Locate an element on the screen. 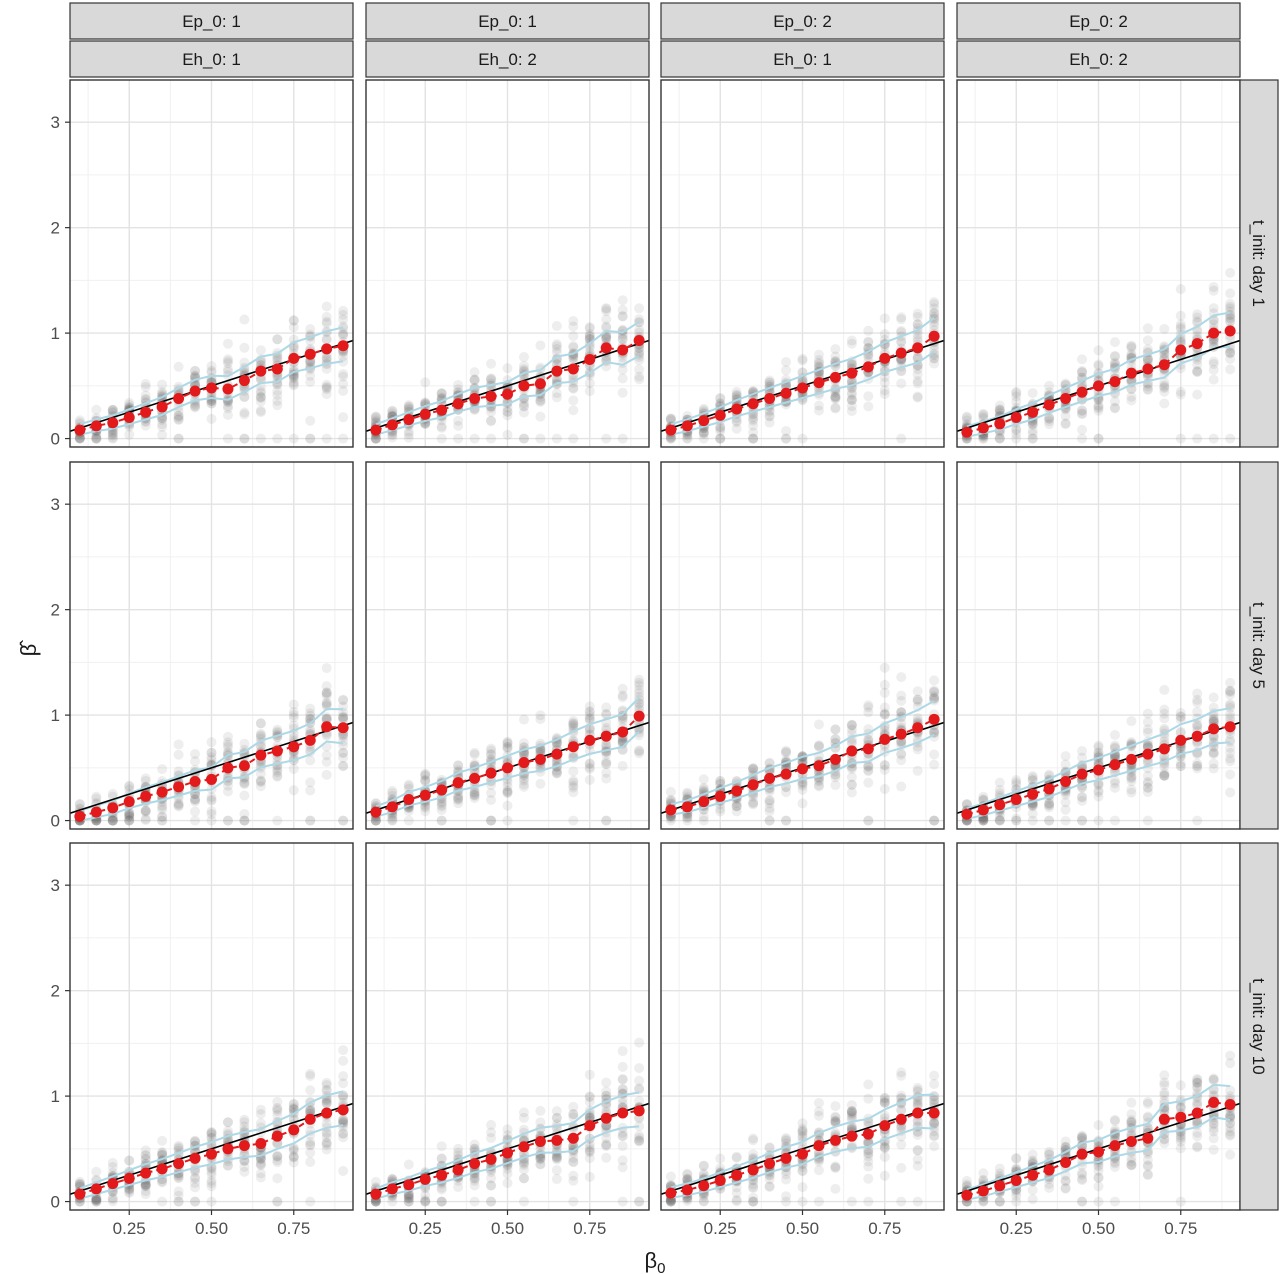  reference-line is located at coordinates (507, 385).